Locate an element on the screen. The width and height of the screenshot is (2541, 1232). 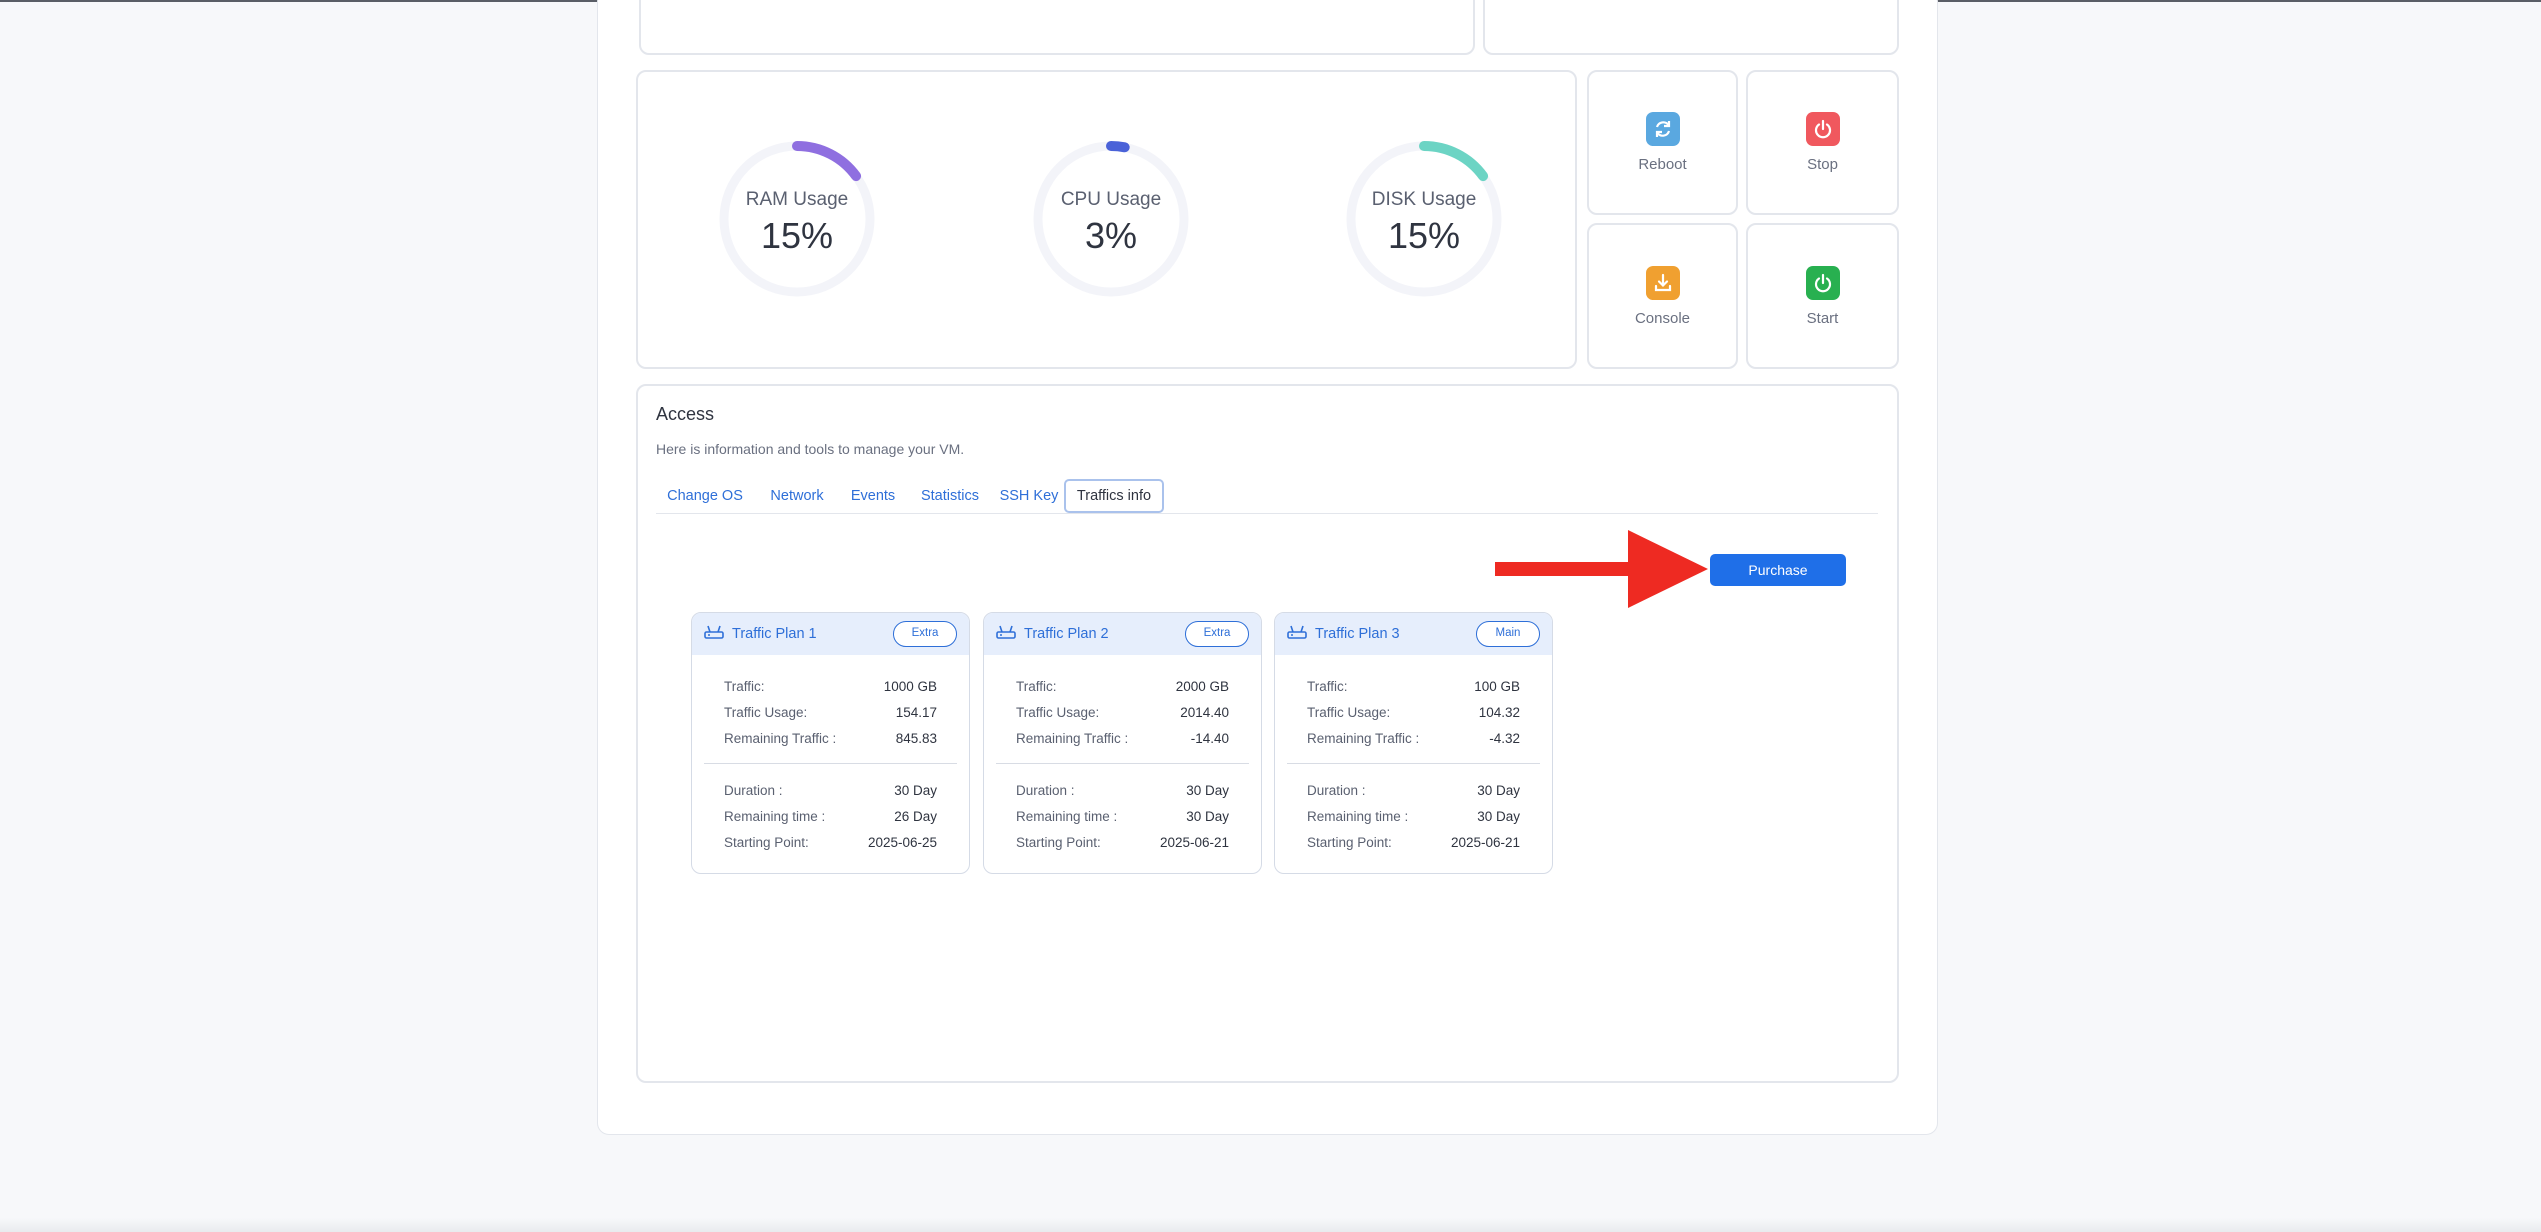
ram-usage-gauge: RAM Usage 15% is located at coordinates (797, 219).